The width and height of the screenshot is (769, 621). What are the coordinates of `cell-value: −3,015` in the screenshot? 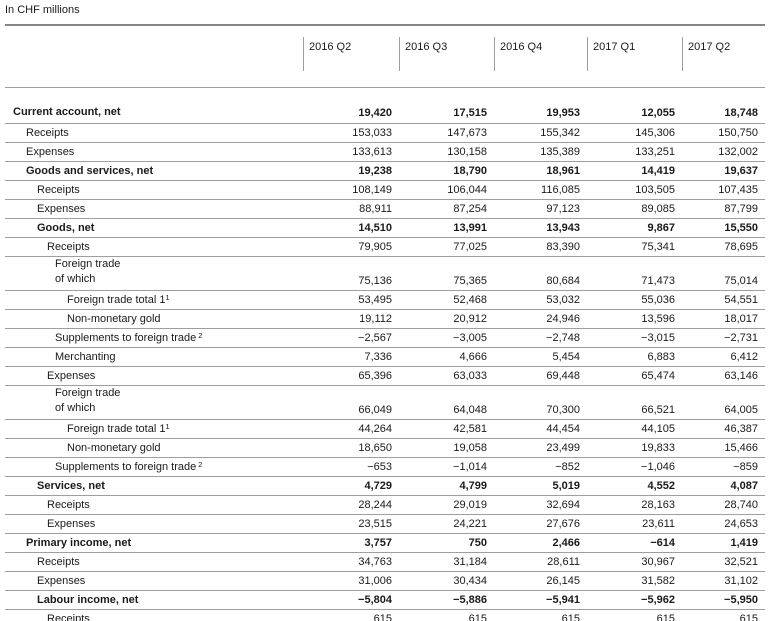 It's located at (634, 338).